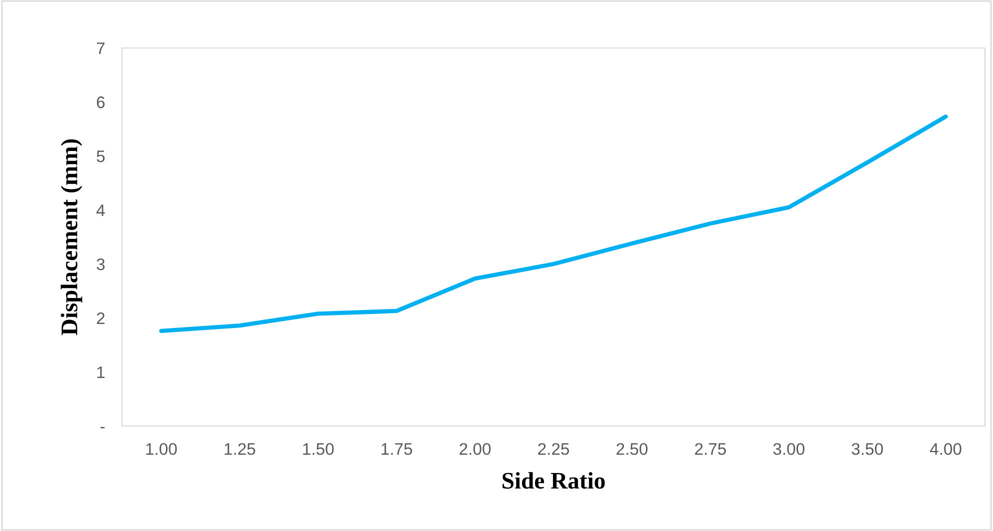 Image resolution: width=993 pixels, height=531 pixels. Describe the element at coordinates (397, 449) in the screenshot. I see `x-tick-label: 1.75` at that location.